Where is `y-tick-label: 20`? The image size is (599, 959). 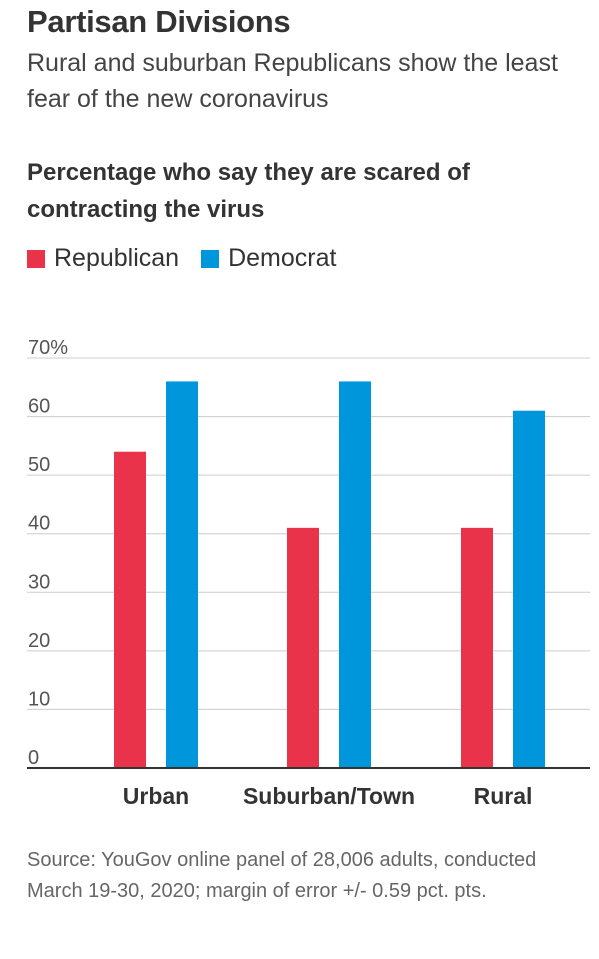 y-tick-label: 20 is located at coordinates (39, 641).